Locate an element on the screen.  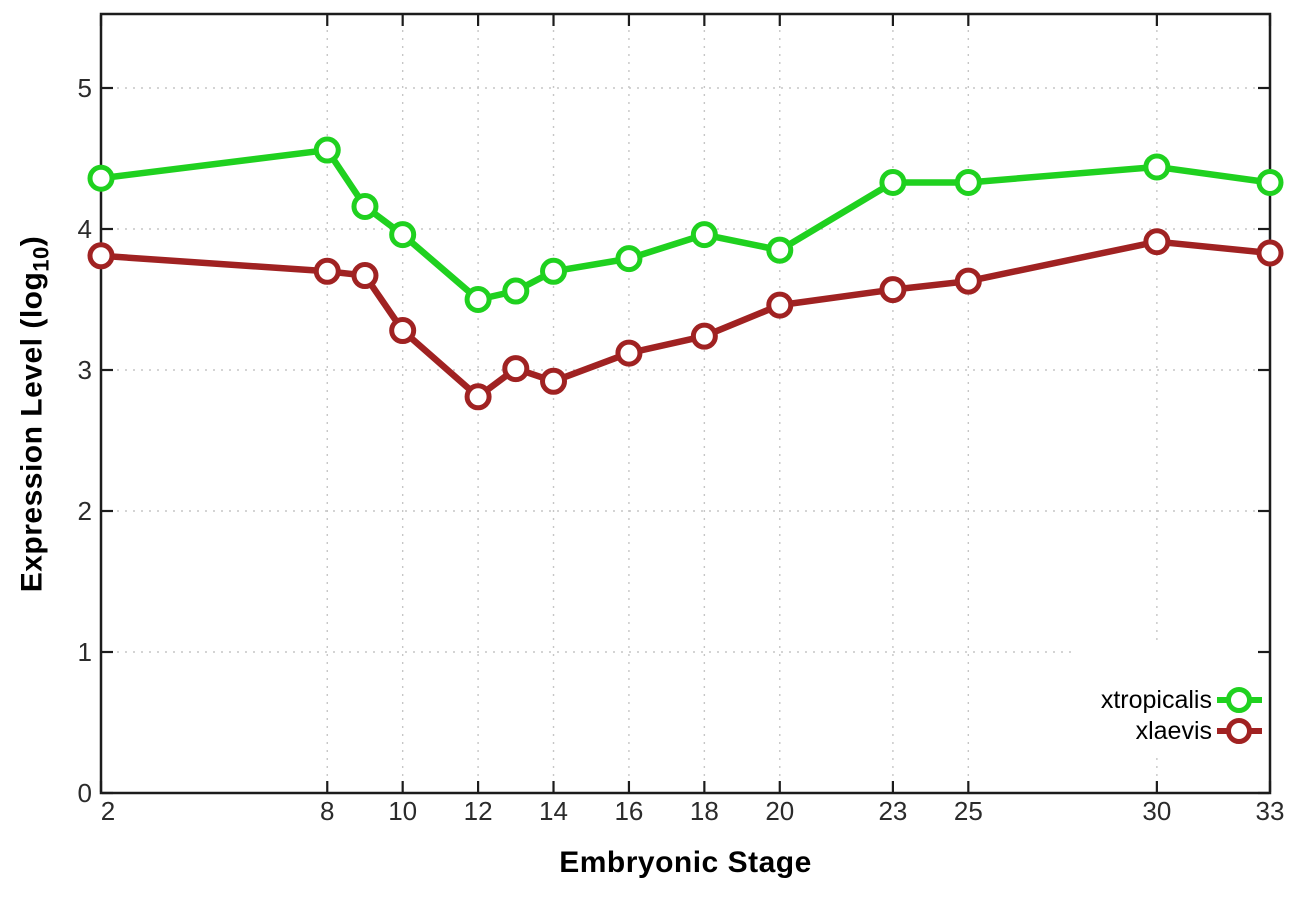
x-tick-label: 25 is located at coordinates (968, 811).